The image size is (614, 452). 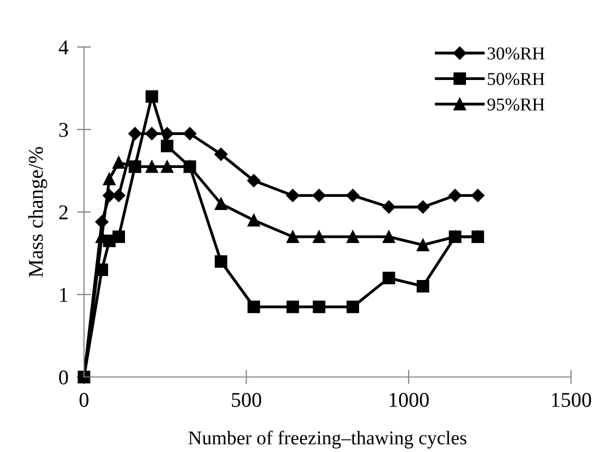 I want to click on x-axis-title: Number of freezing–thawing cycles, so click(x=327, y=439).